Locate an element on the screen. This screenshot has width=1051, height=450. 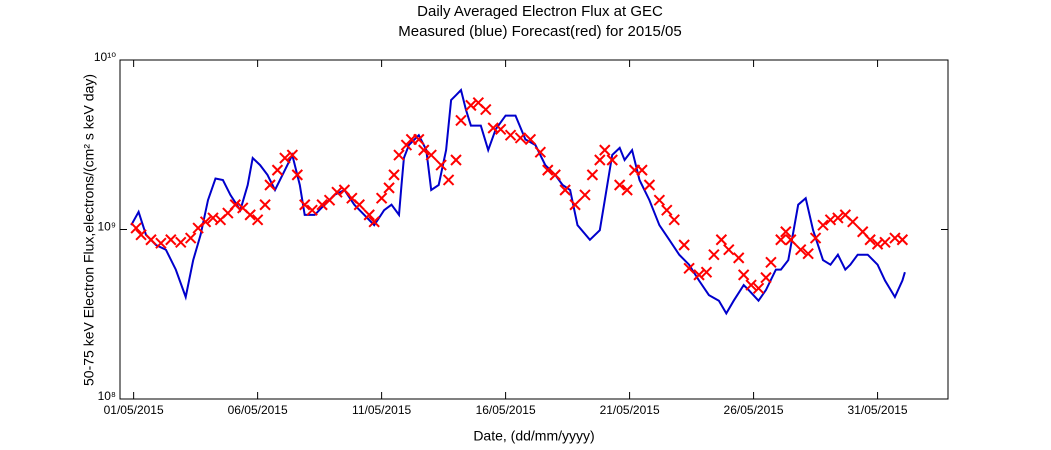
x-tick-label: 26/05/2015 is located at coordinates (754, 410).